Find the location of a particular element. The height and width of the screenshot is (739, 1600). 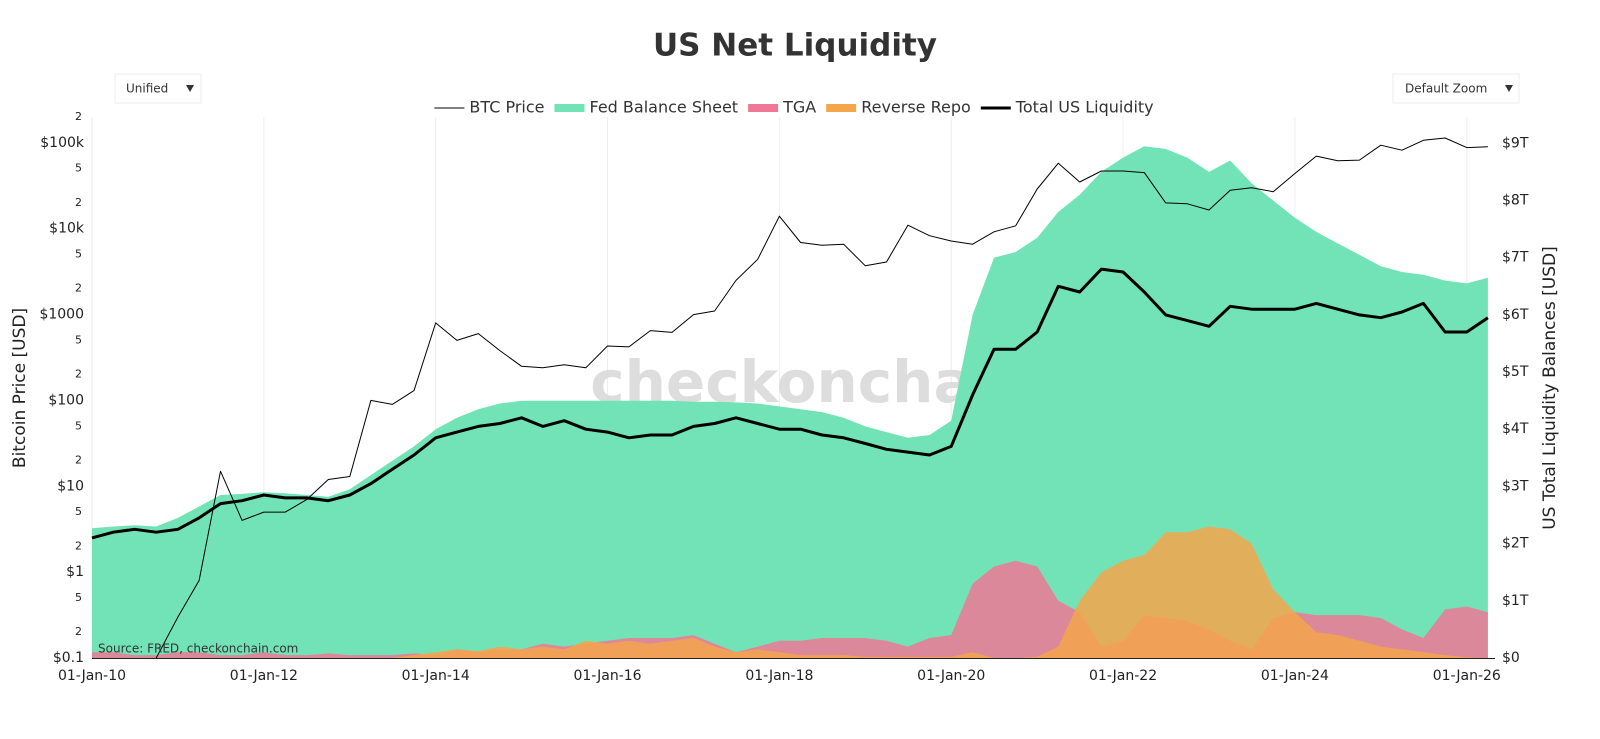

x-tick-label: 01-Jan-14 is located at coordinates (436, 676).